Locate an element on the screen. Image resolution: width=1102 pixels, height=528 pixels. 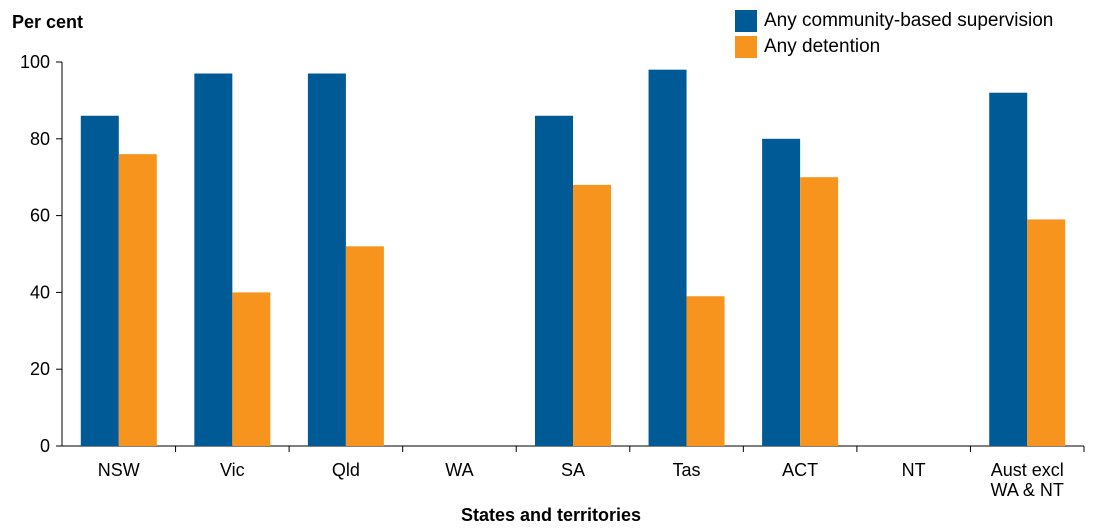
y-tick-label: 0 is located at coordinates (45, 446).